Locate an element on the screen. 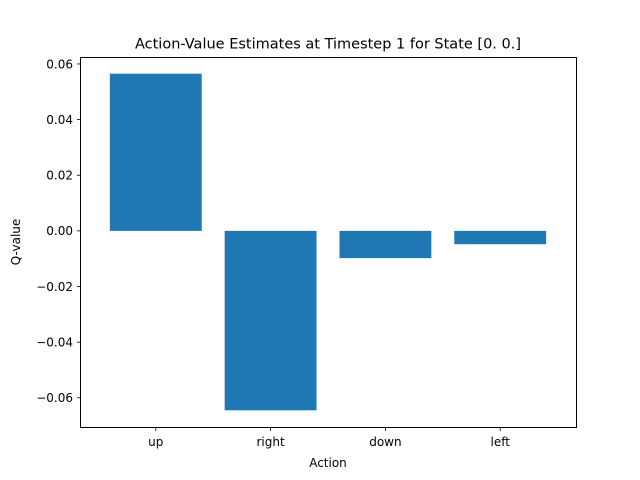 Image resolution: width=640 pixels, height=480 pixels. y-tick-label: −0.02 is located at coordinates (54, 287).